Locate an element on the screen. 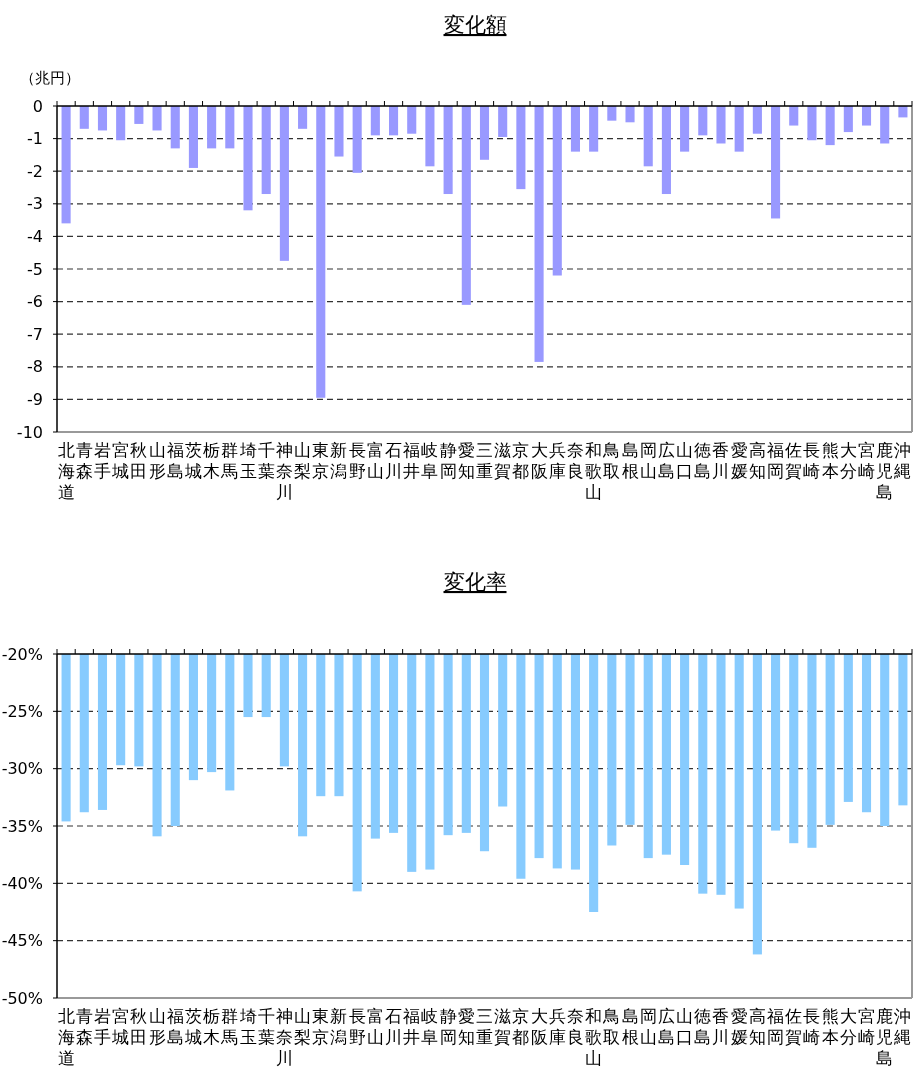 This screenshot has width=915, height=1069. x-tick-label: 高知 is located at coordinates (757, 1026).